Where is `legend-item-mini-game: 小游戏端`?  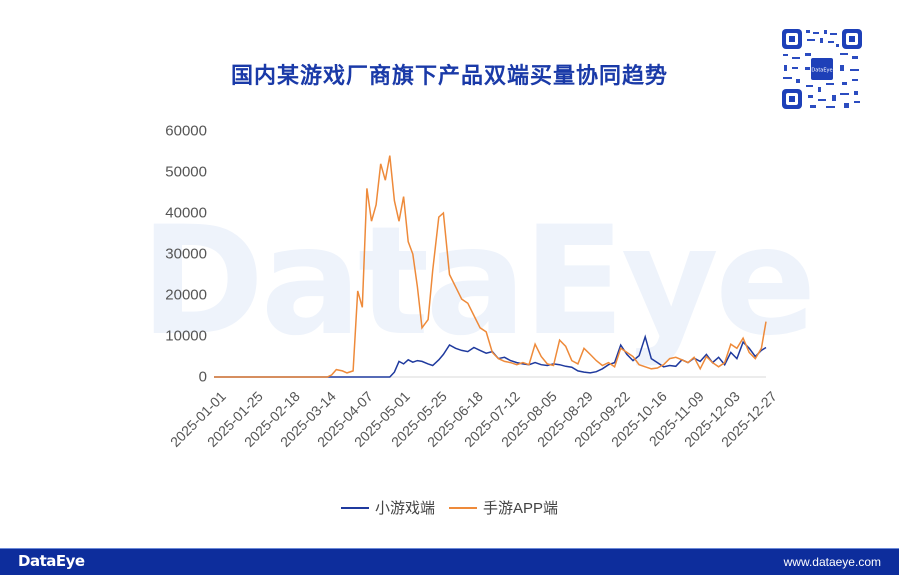
legend-item-mini-game: 小游戏端 is located at coordinates (387, 507).